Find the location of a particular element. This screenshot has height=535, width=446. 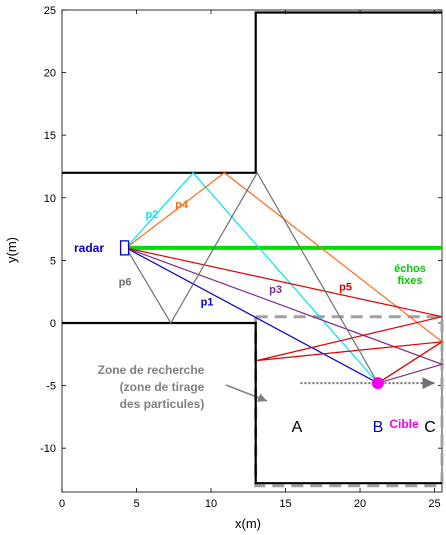

zone-label-line1: Zone de recherche is located at coordinates (151, 370).